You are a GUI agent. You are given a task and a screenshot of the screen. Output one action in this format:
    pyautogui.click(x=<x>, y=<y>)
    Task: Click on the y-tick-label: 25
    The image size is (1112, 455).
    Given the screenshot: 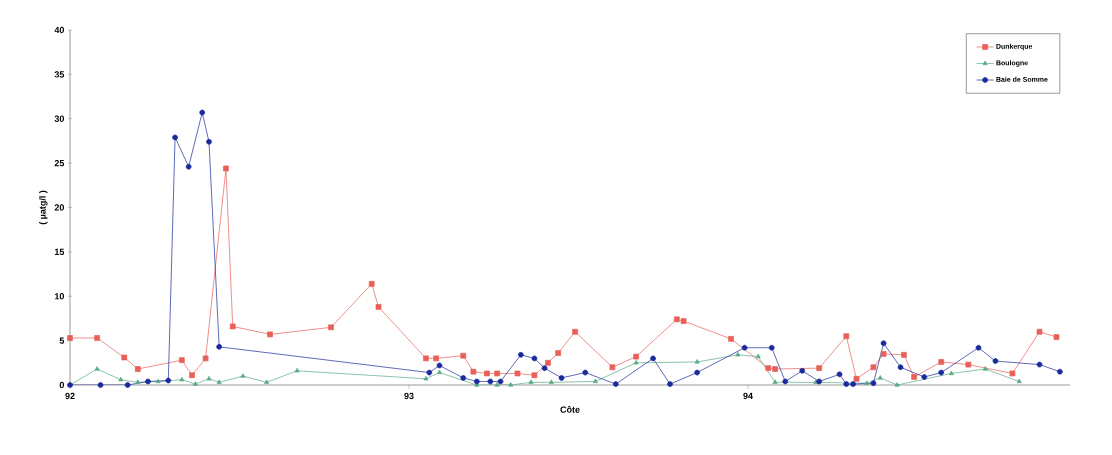 What is the action you would take?
    pyautogui.click(x=59, y=163)
    